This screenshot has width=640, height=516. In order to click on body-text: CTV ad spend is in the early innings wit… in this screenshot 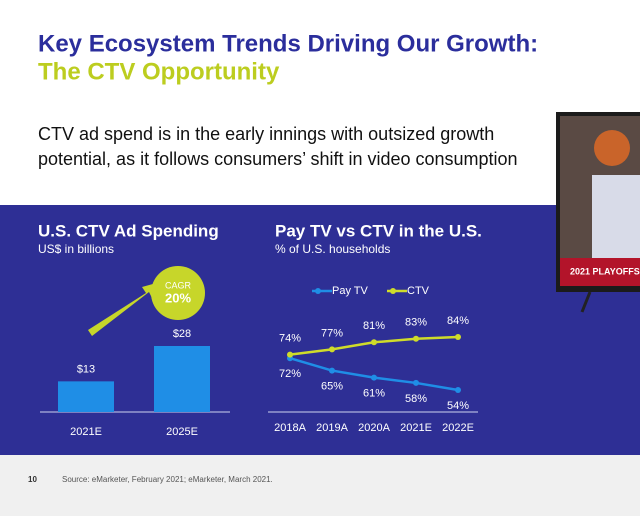, I will do `click(266, 134)`.